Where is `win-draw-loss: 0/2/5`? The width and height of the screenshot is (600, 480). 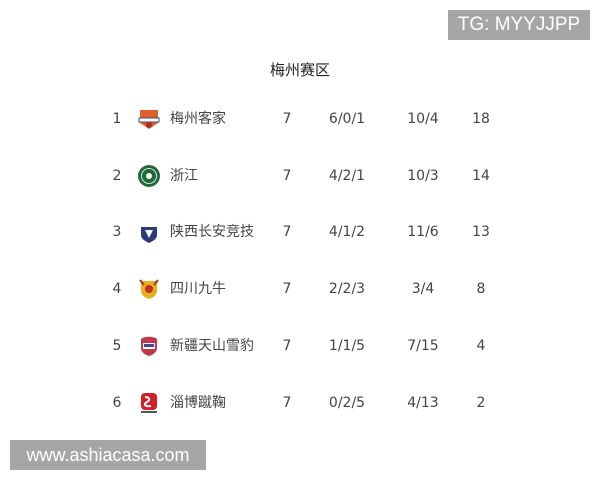
win-draw-loss: 0/2/5 is located at coordinates (347, 402).